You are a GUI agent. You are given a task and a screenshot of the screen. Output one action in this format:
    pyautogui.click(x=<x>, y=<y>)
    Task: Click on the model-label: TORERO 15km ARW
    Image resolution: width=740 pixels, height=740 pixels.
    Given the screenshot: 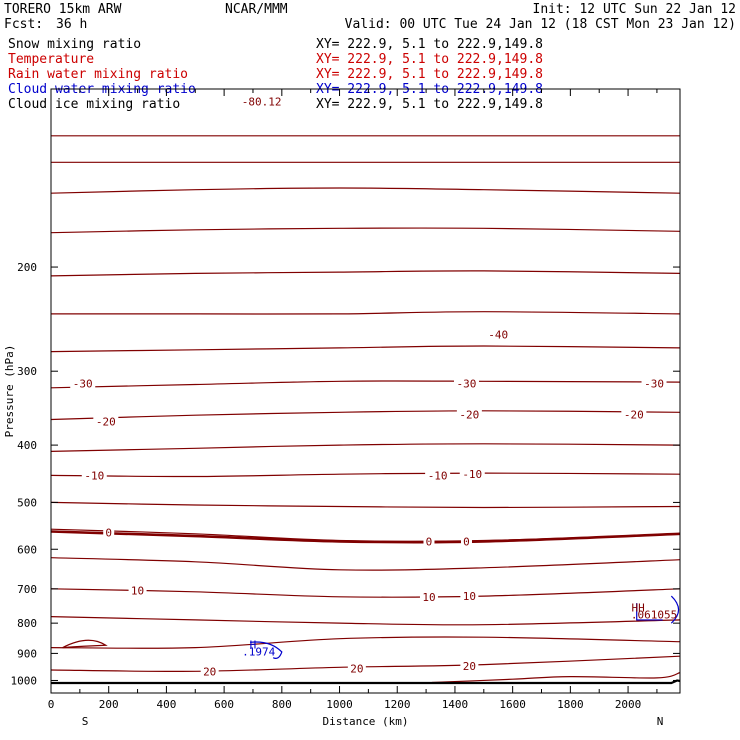 What is the action you would take?
    pyautogui.click(x=63, y=9)
    